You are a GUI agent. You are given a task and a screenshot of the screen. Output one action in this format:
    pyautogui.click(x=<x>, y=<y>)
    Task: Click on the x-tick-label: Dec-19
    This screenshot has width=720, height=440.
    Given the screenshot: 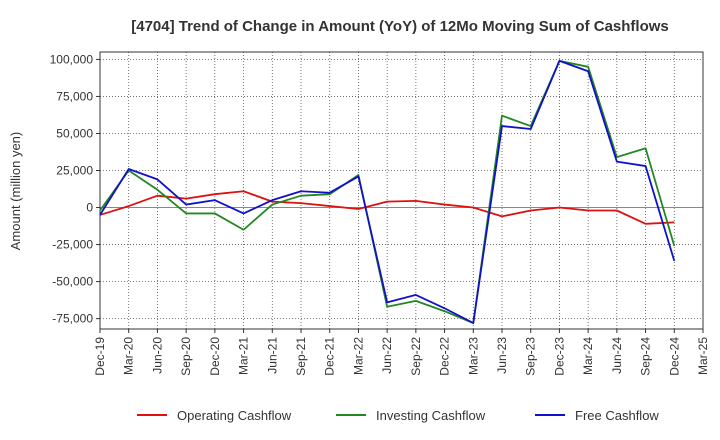 What is the action you would take?
    pyautogui.click(x=100, y=356)
    